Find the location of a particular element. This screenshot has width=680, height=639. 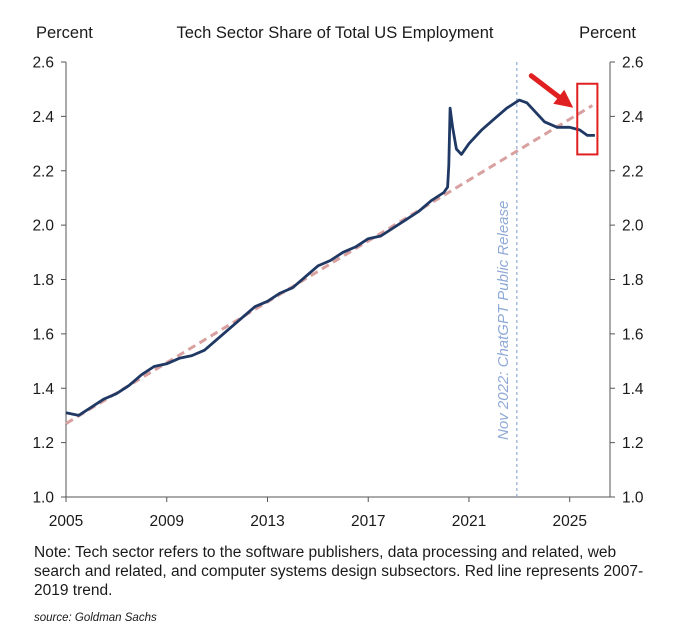

y-tick-label-left: 1.0 is located at coordinates (43, 498).